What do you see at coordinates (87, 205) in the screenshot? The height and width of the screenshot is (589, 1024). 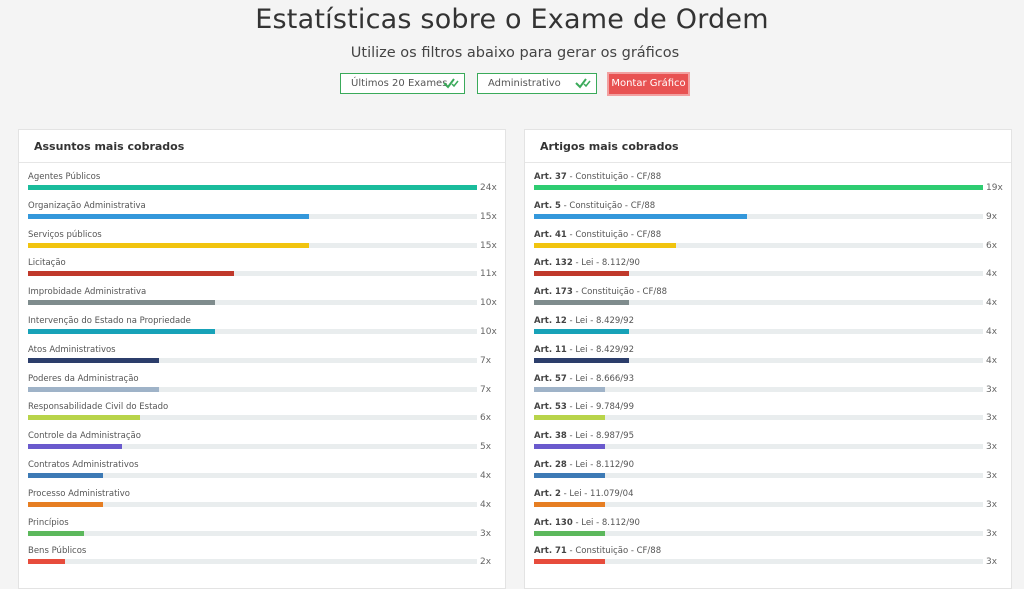 I see `item-label: Organização Administrativa` at bounding box center [87, 205].